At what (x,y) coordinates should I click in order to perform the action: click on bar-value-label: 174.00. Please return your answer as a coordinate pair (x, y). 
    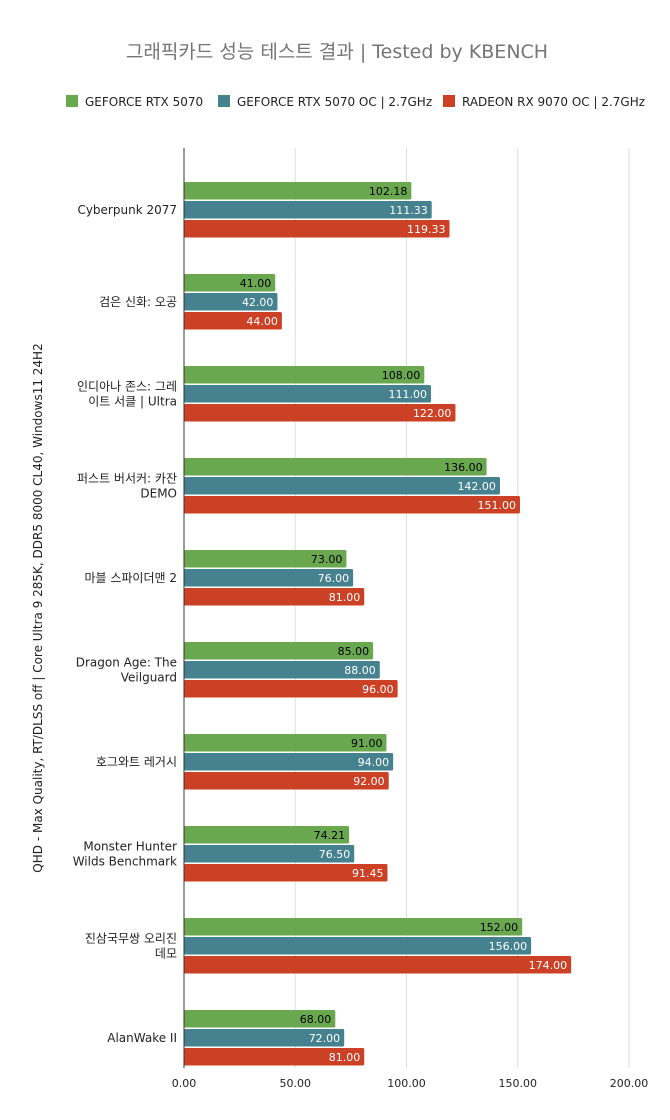
    Looking at the image, I should click on (548, 965).